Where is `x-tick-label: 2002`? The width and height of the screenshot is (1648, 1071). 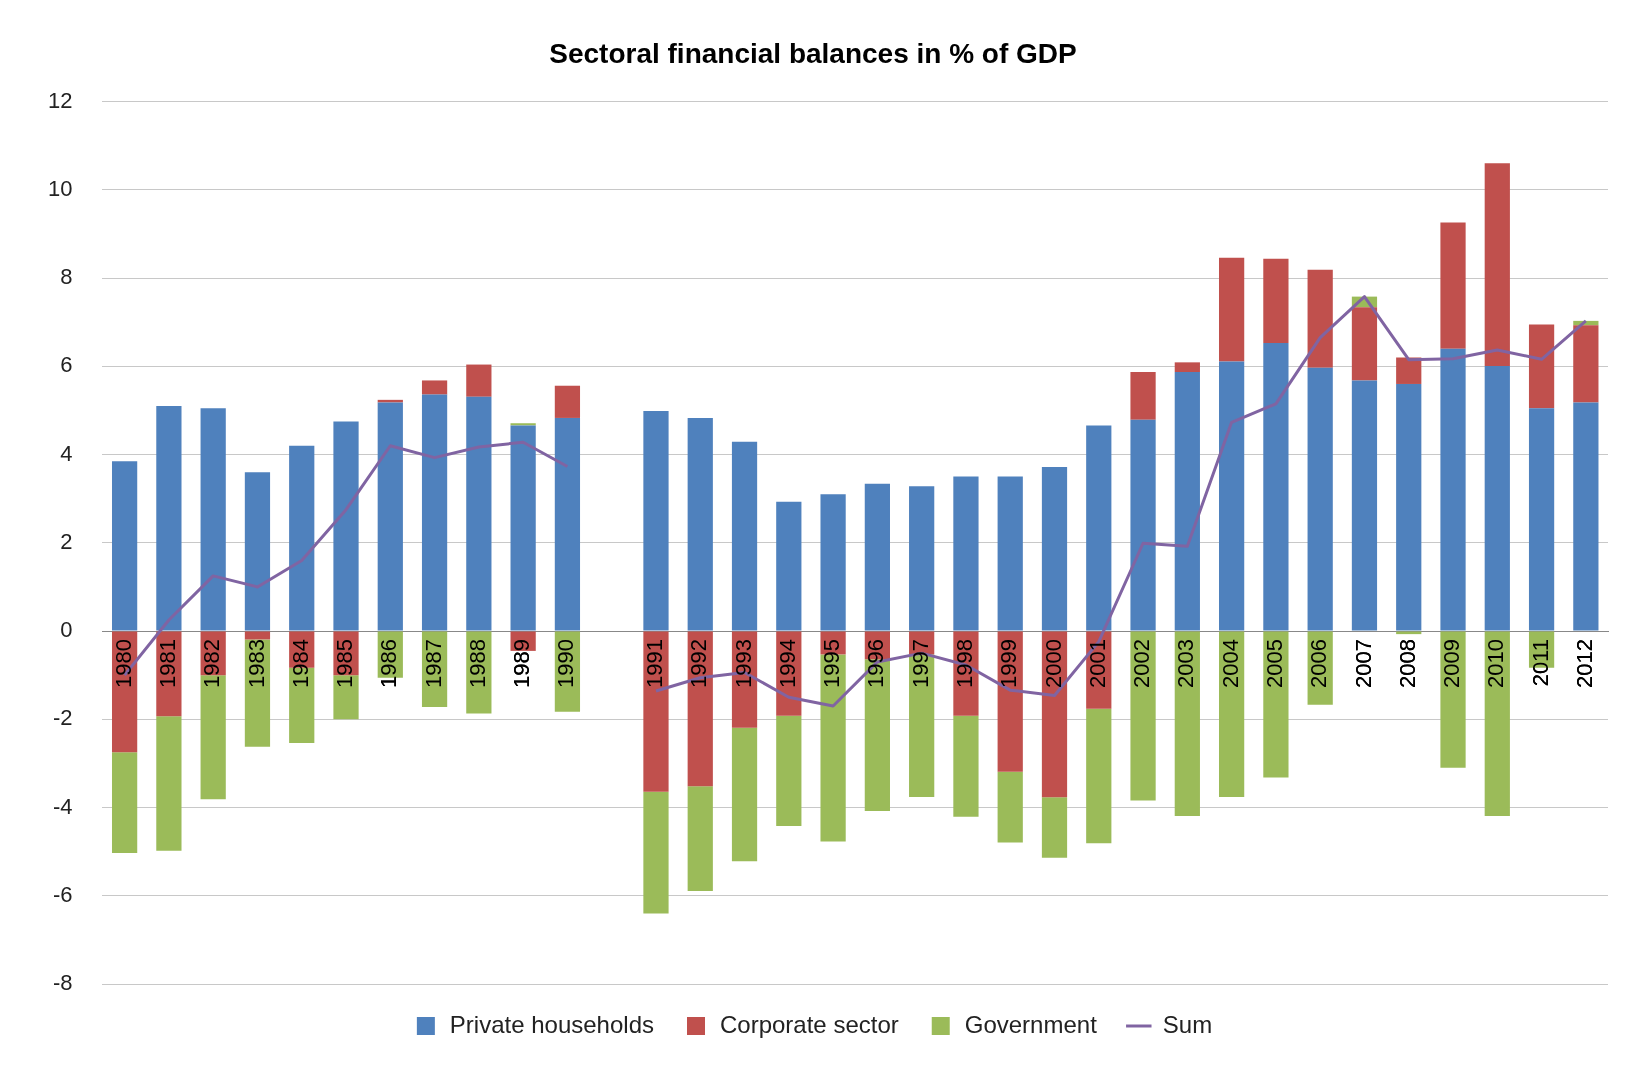
x-tick-label: 2002 is located at coordinates (1142, 663).